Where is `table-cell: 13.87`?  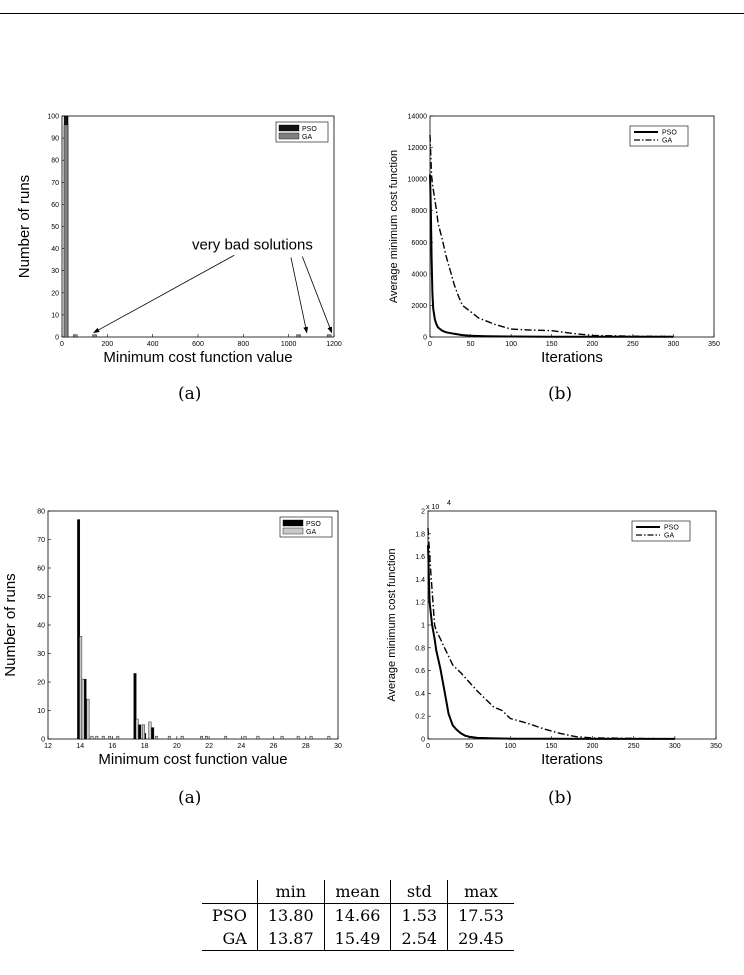 table-cell: 13.87 is located at coordinates (291, 939).